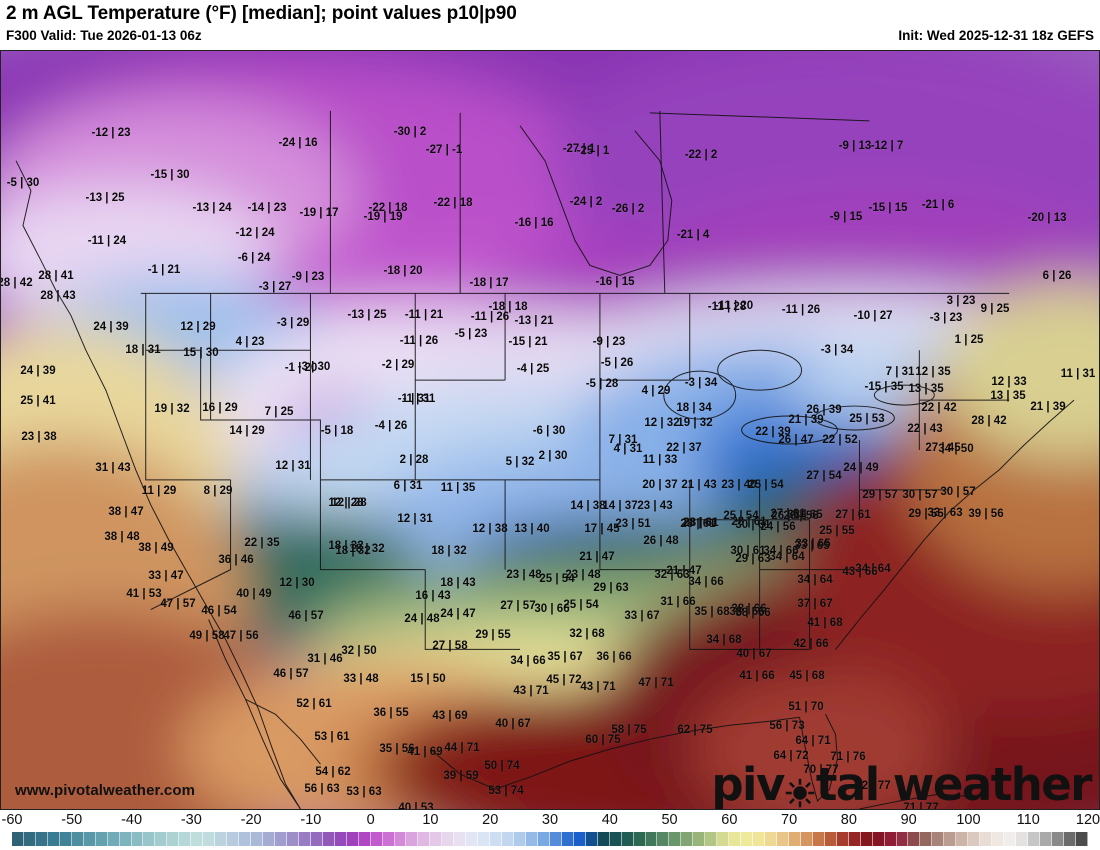  Describe the element at coordinates (609, 820) in the screenshot. I see `colorbar-tick: 40` at that location.